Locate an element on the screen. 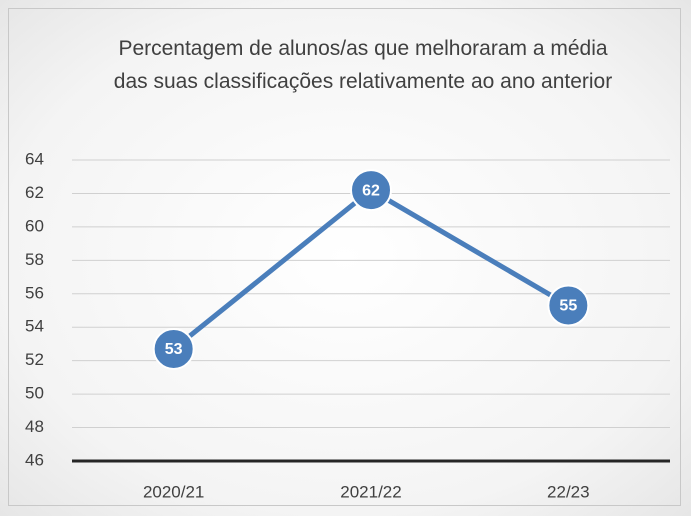 Image resolution: width=691 pixels, height=516 pixels. y-tick-label: 64 is located at coordinates (34, 158).